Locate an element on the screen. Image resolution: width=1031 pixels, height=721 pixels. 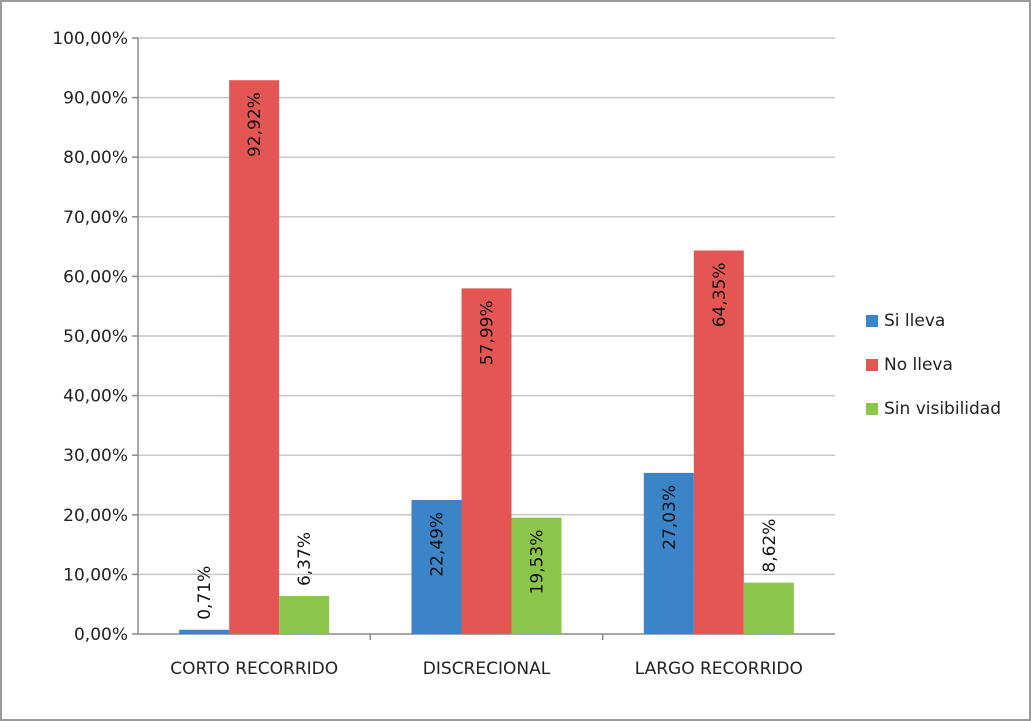
data-label: 0,71% is located at coordinates (205, 593).